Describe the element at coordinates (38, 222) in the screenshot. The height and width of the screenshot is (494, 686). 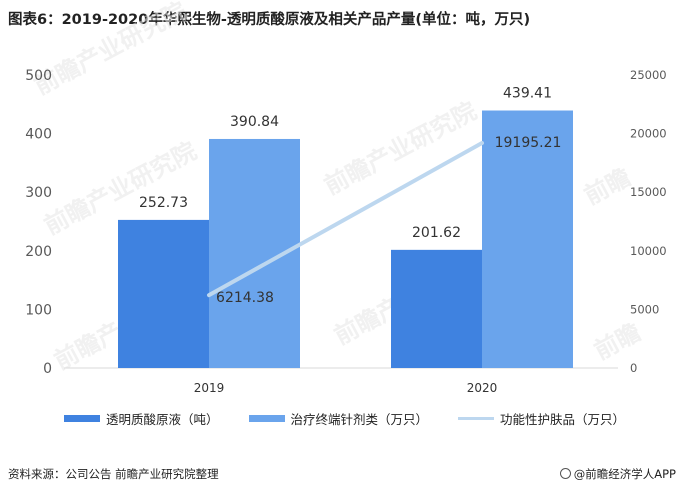
I see `y-axis-left: 0 100 200 300 400 500` at that location.